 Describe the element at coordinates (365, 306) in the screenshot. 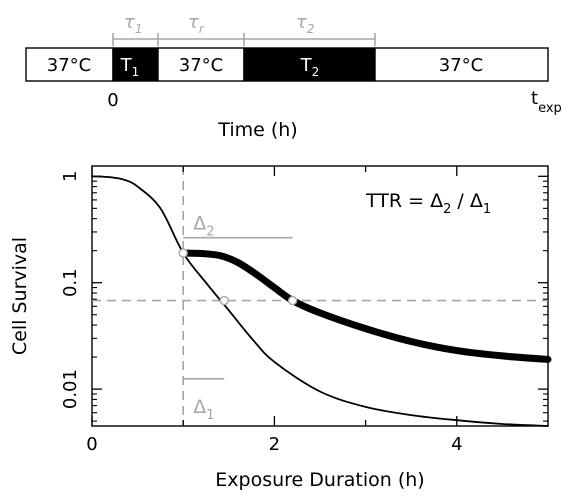

I see `series-line-thick` at that location.